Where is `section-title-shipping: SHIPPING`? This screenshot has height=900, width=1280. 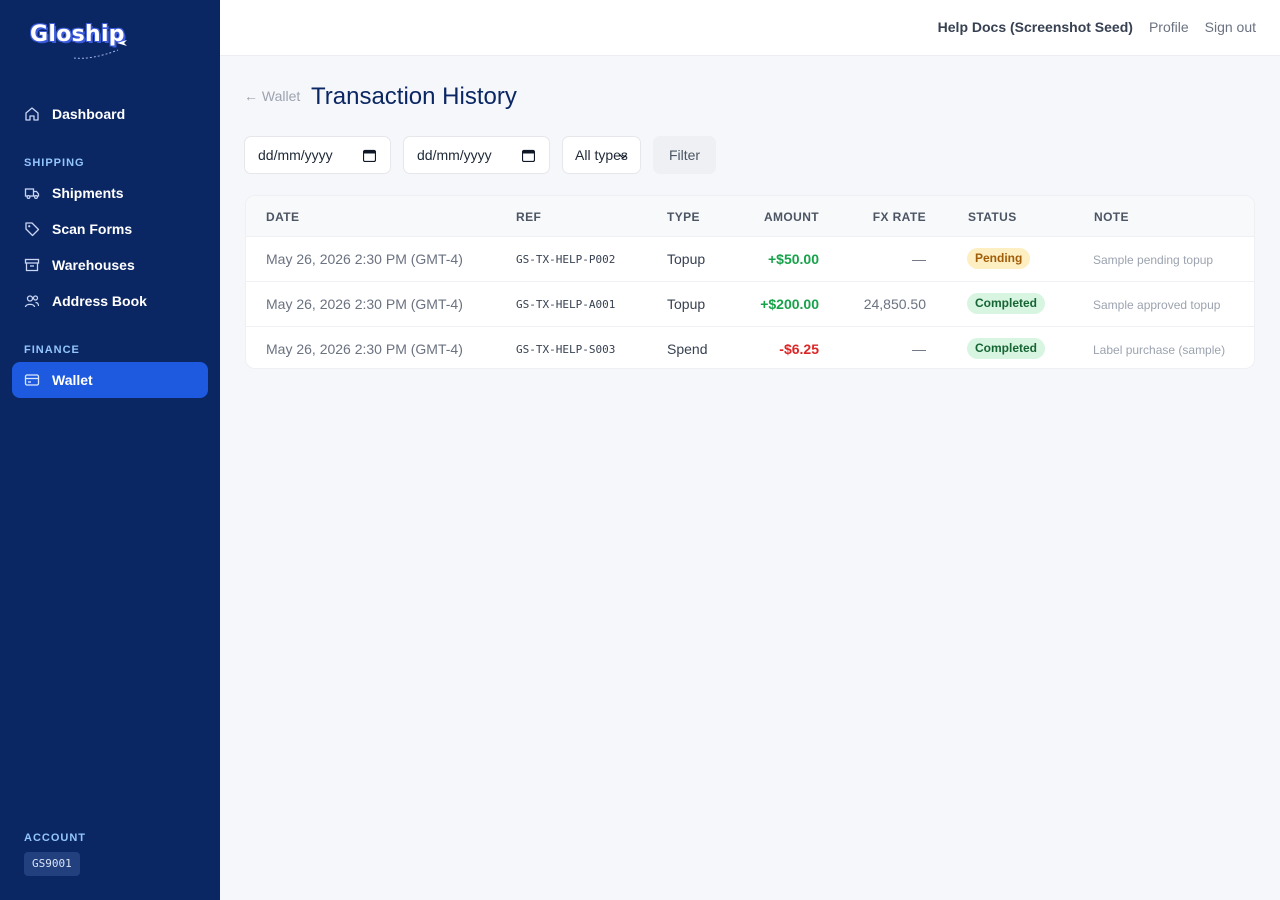
section-title-shipping: SHIPPING is located at coordinates (54, 163).